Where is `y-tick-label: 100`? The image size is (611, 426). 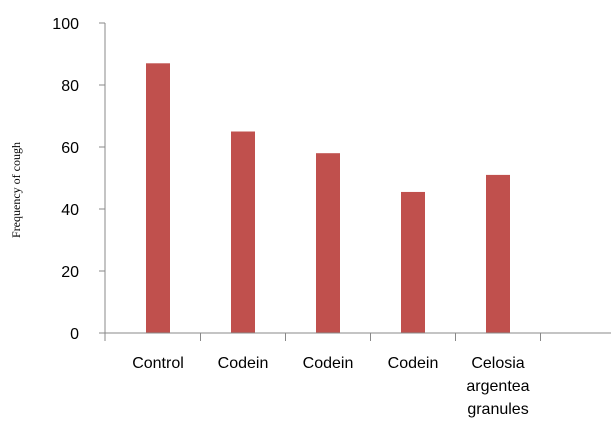 y-tick-label: 100 is located at coordinates (65, 24).